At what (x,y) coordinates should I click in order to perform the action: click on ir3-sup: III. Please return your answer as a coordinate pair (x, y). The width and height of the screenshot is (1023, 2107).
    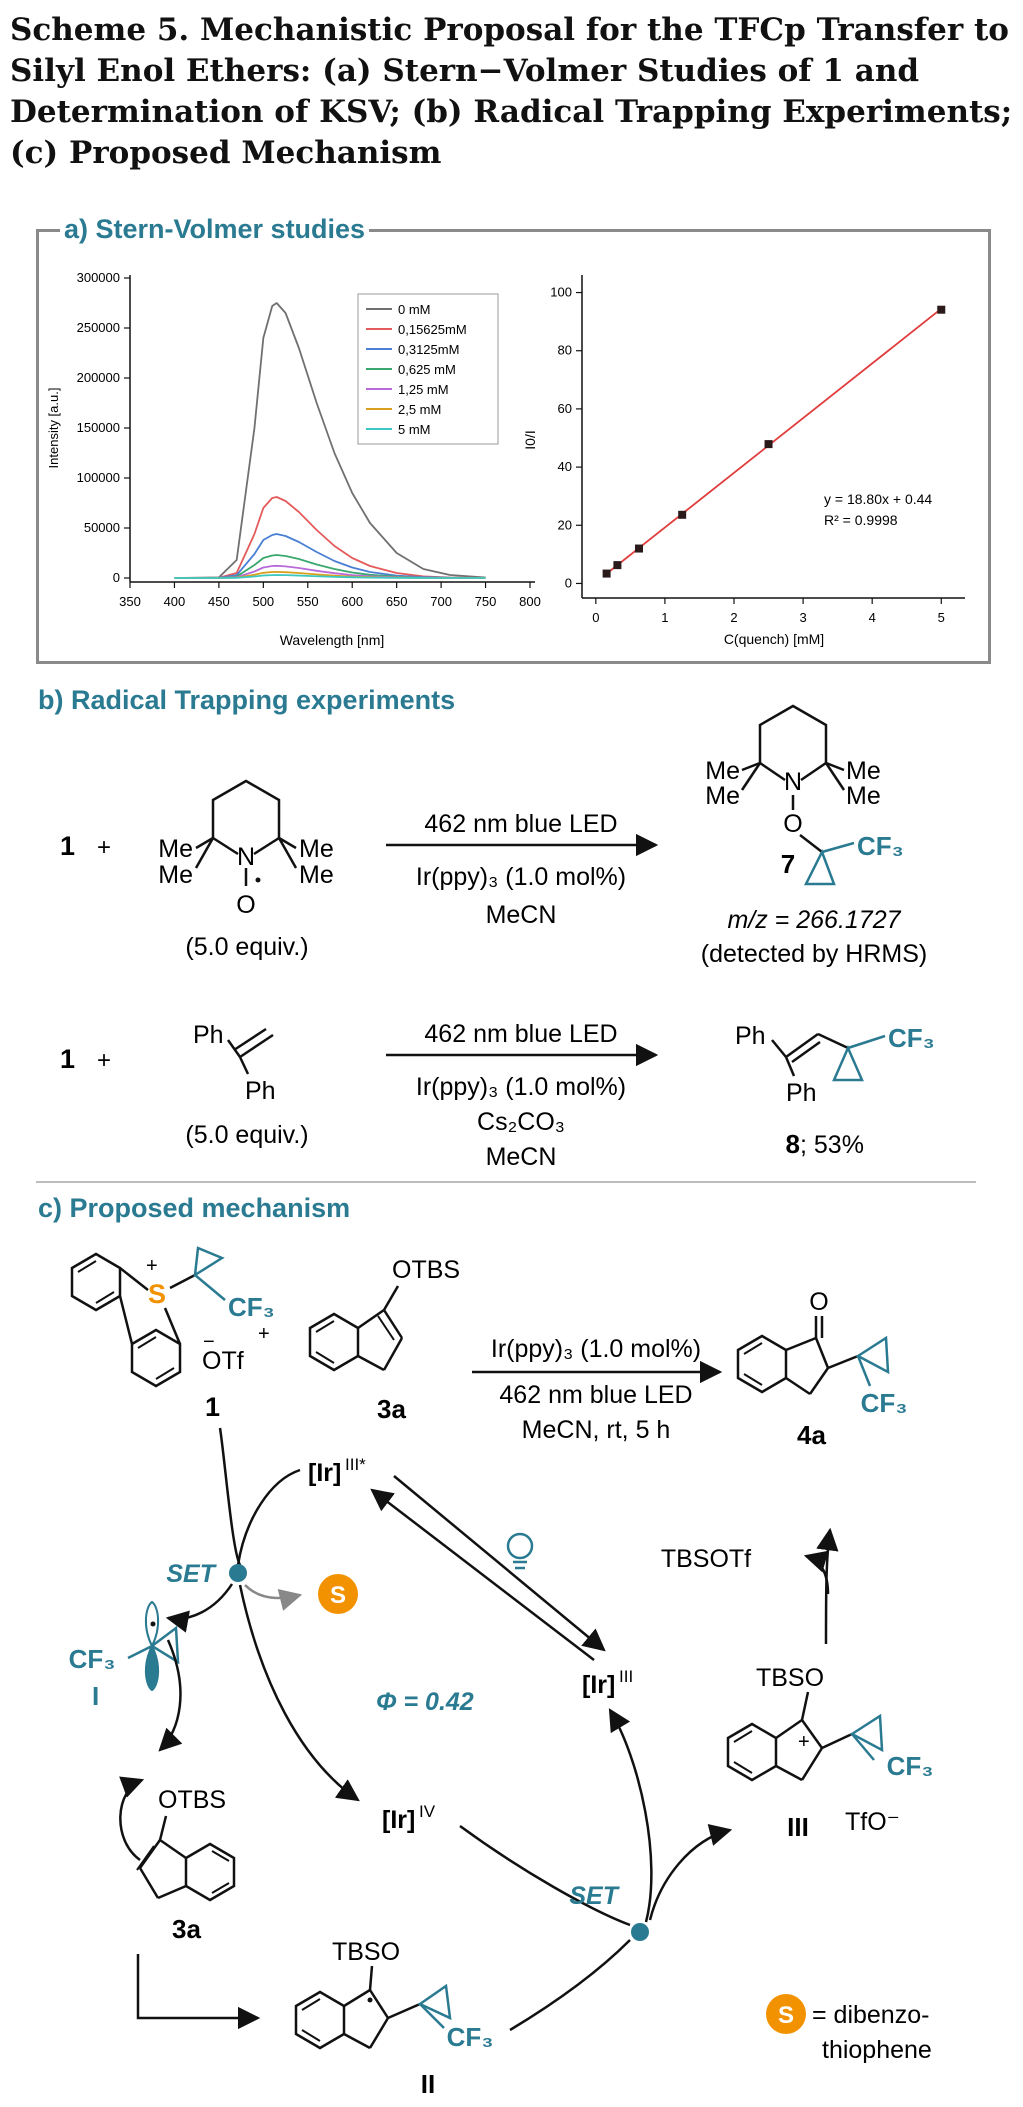
    Looking at the image, I should click on (626, 1676).